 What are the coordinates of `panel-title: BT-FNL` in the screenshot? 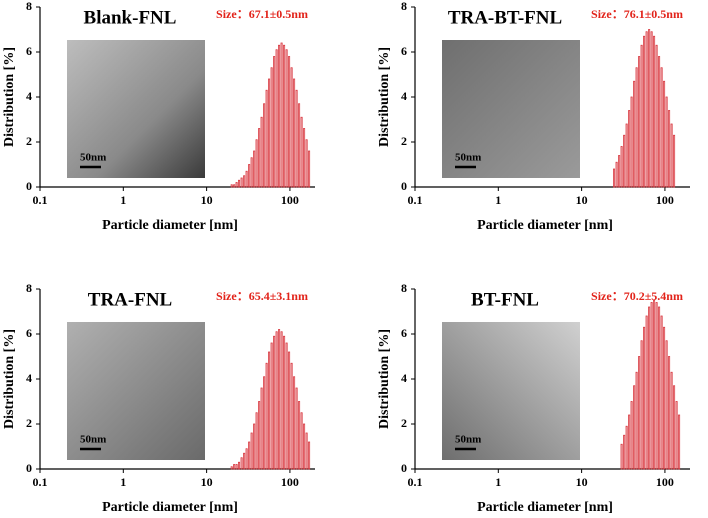 It's located at (505, 299).